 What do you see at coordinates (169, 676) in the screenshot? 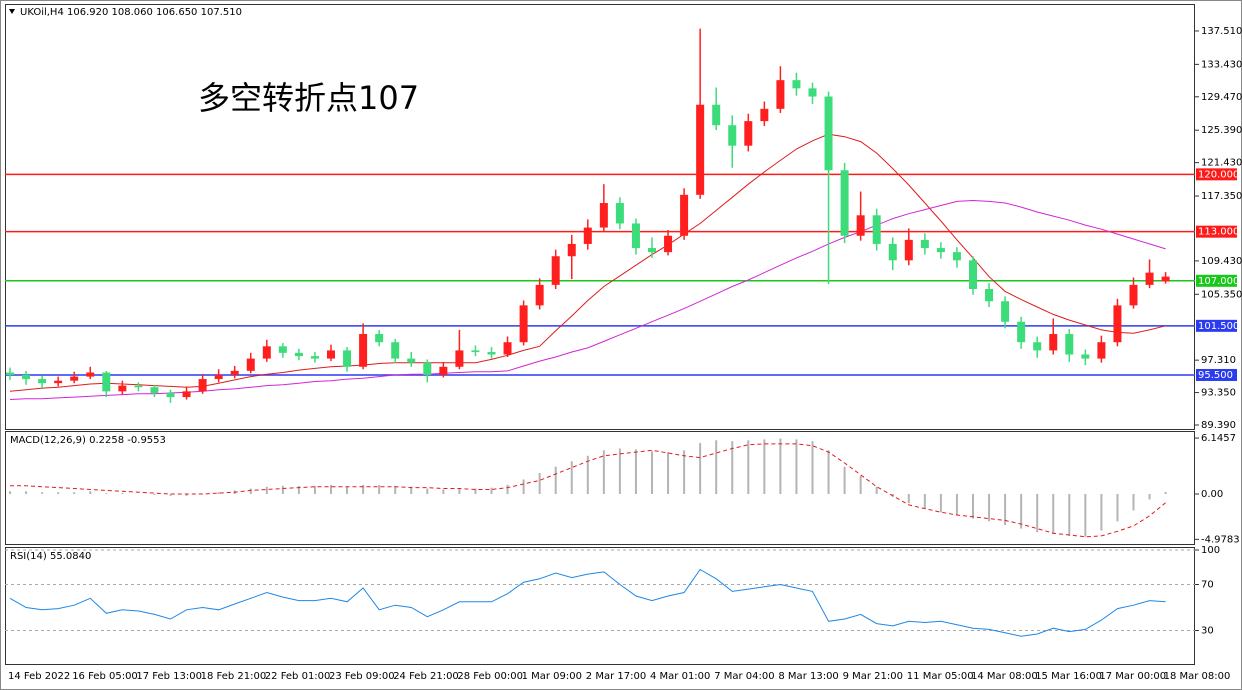
I see `x-tick-label: 17 Feb 13:00` at bounding box center [169, 676].